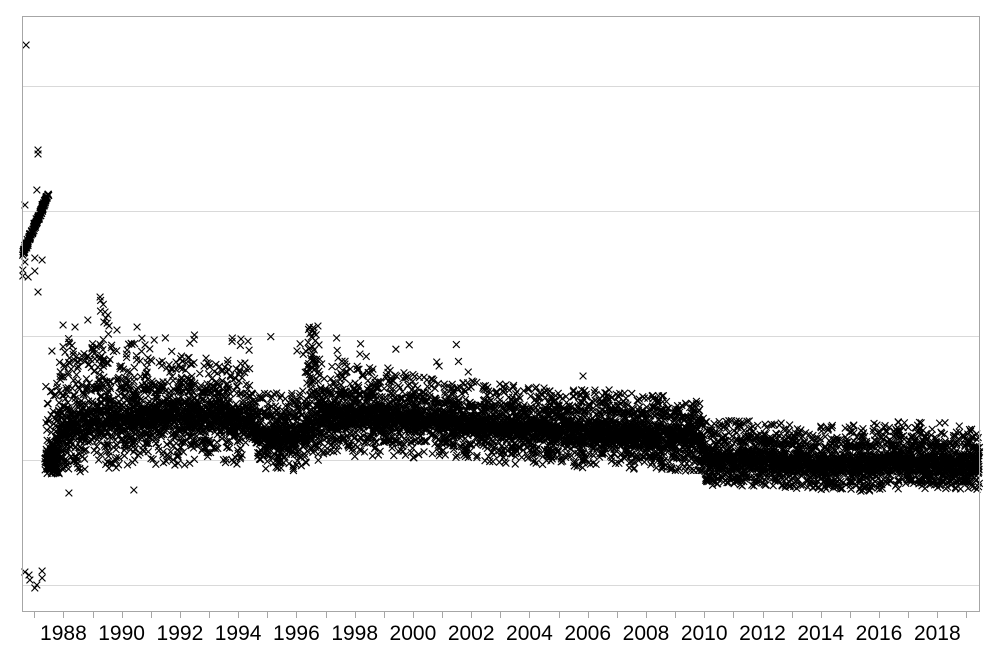  What do you see at coordinates (413, 633) in the screenshot?
I see `x-axis-label: 2000` at bounding box center [413, 633].